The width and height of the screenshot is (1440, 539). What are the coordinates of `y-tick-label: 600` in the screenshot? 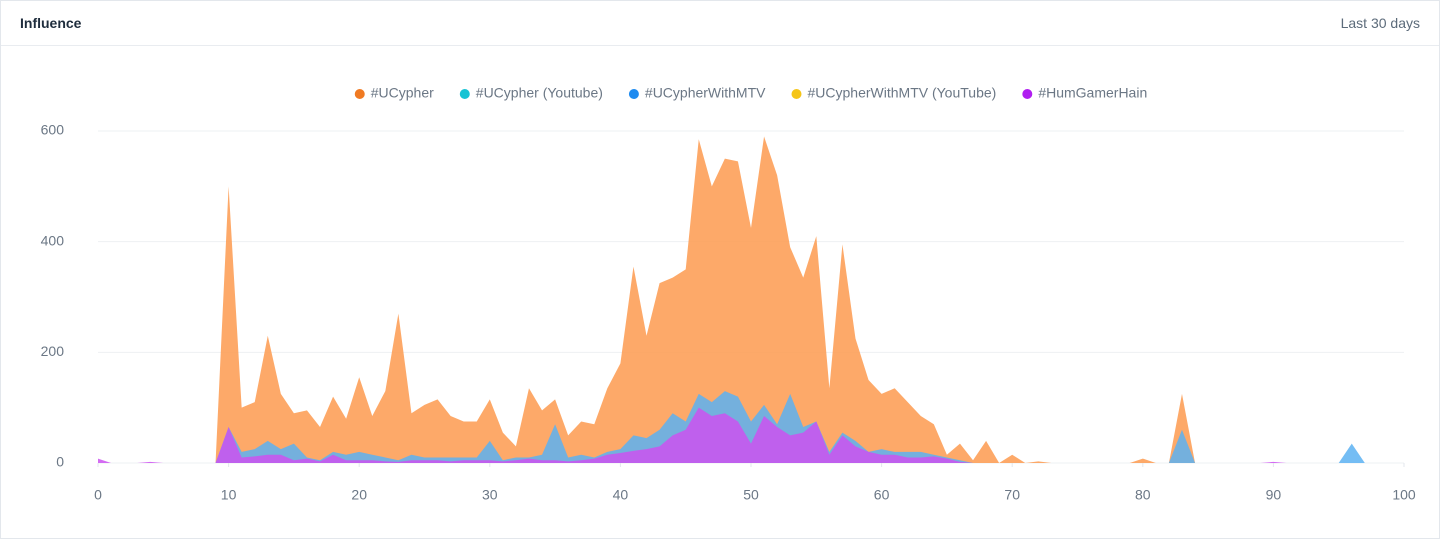 It's located at (53, 130).